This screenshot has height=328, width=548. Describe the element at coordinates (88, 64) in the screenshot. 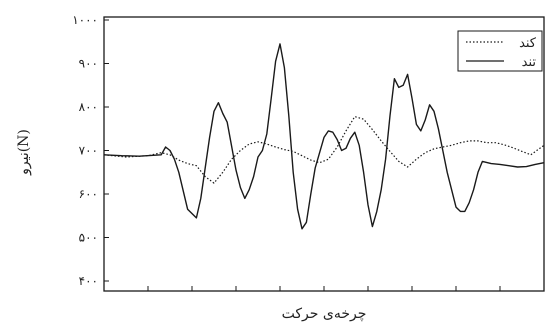

I see `y-tick-label: ۹۰۰` at that location.